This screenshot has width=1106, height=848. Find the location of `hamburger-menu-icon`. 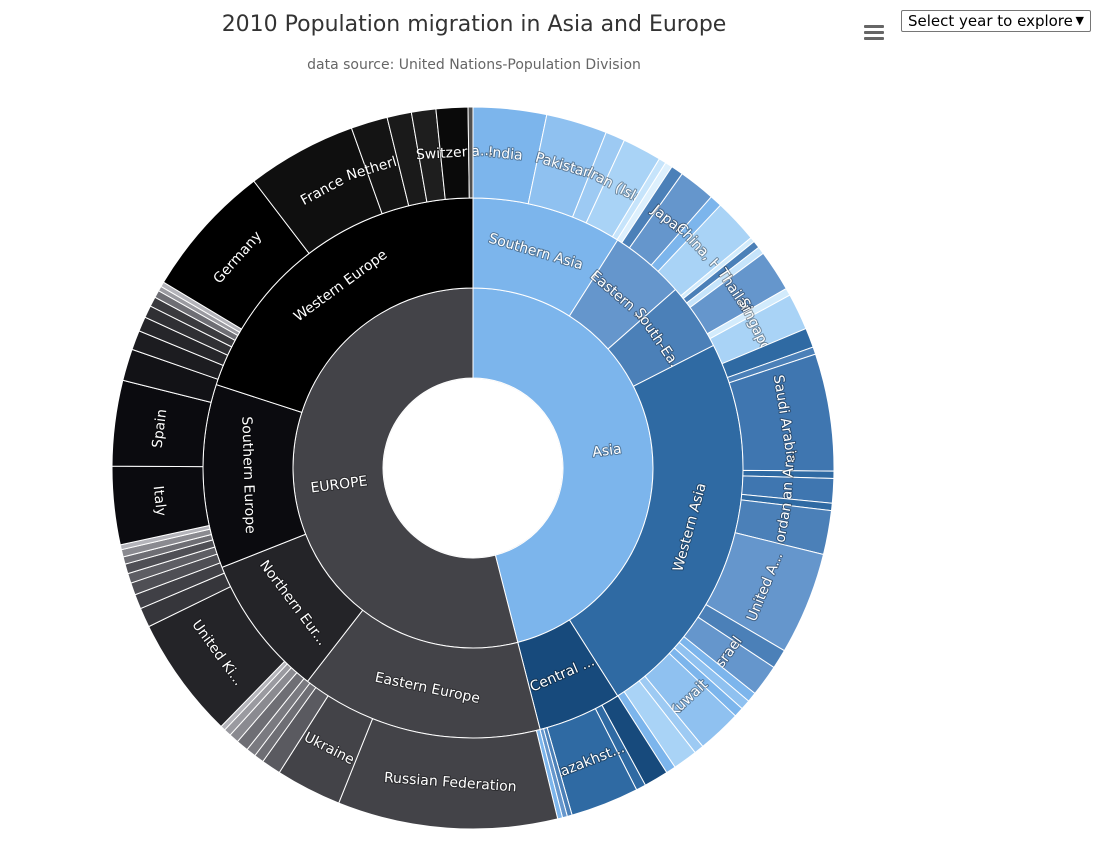

hamburger-menu-icon is located at coordinates (874, 33).